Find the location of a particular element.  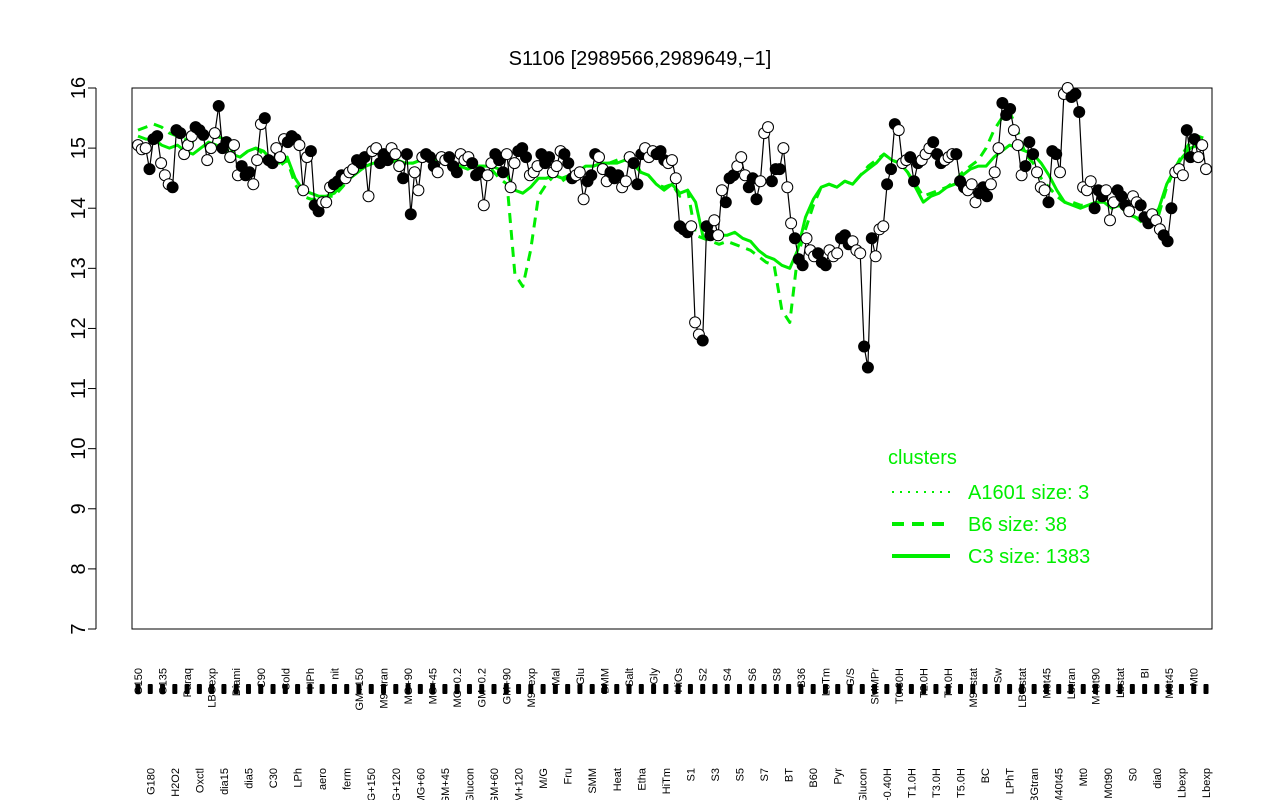

x-tick-label: G135 is located at coordinates (164, 681).